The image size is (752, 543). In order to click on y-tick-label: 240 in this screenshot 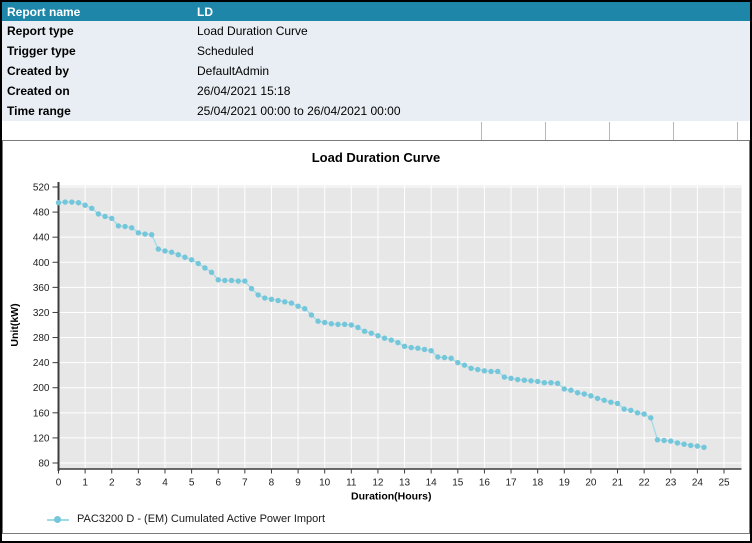, I will do `click(41, 363)`.